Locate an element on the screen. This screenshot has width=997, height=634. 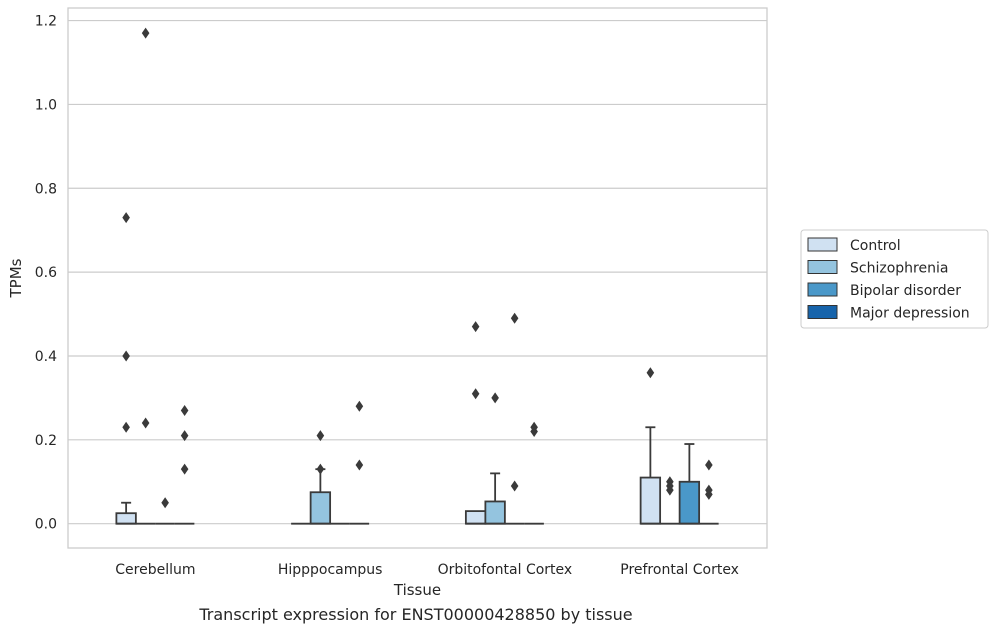
y-axis-label: TPMs is located at coordinates (16, 278).